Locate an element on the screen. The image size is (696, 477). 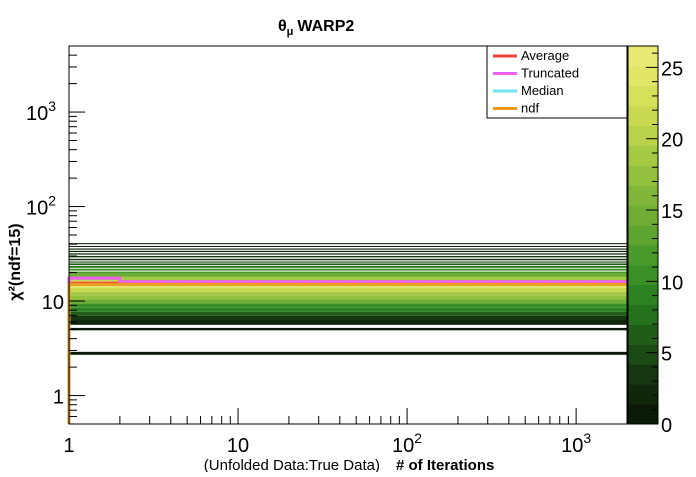
colorbar-tick-label: 10 is located at coordinates (672, 283).